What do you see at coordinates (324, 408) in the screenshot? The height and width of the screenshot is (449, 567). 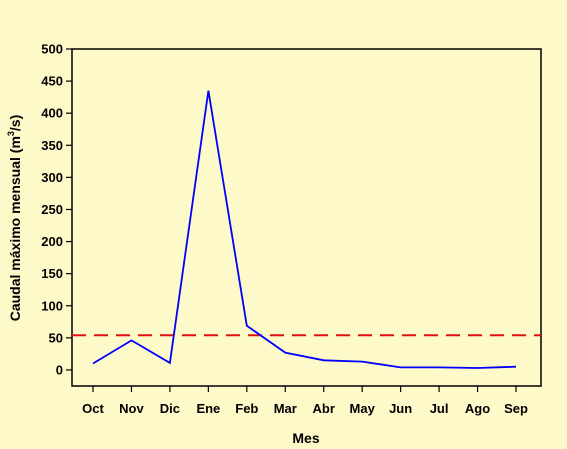 I see `x-tick-label: Abr` at bounding box center [324, 408].